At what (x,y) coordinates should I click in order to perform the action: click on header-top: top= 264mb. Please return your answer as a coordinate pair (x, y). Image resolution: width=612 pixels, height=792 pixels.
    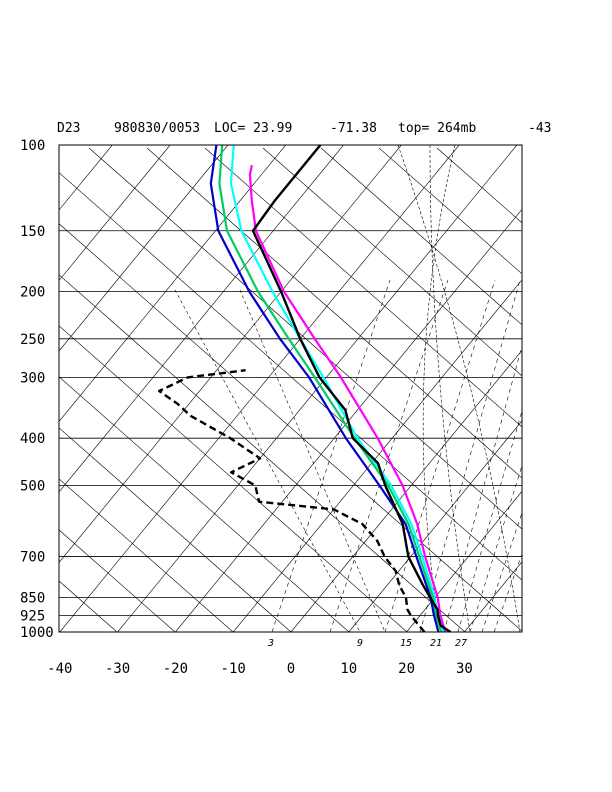
    Looking at the image, I should click on (437, 128).